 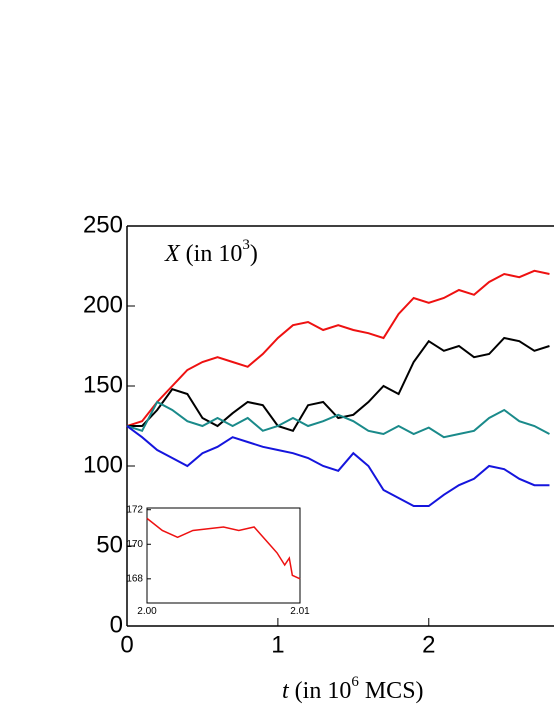 I want to click on x-tick-label: 2, so click(x=428, y=645).